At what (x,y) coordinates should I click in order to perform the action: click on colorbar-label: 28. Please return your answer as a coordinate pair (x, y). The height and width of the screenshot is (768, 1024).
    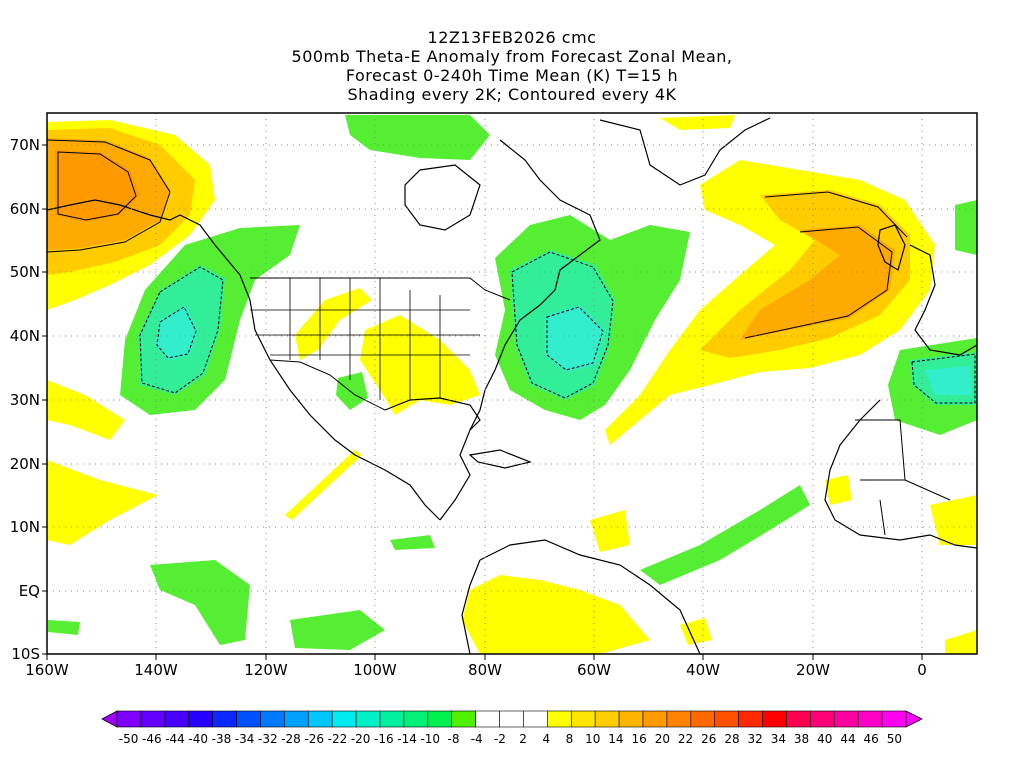
    Looking at the image, I should click on (732, 739).